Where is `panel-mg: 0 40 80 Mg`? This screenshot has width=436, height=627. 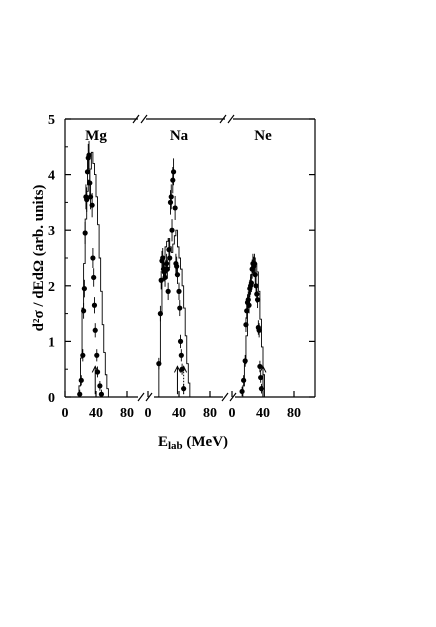
panel-mg: 0 40 80 Mg is located at coordinates (98, 274).